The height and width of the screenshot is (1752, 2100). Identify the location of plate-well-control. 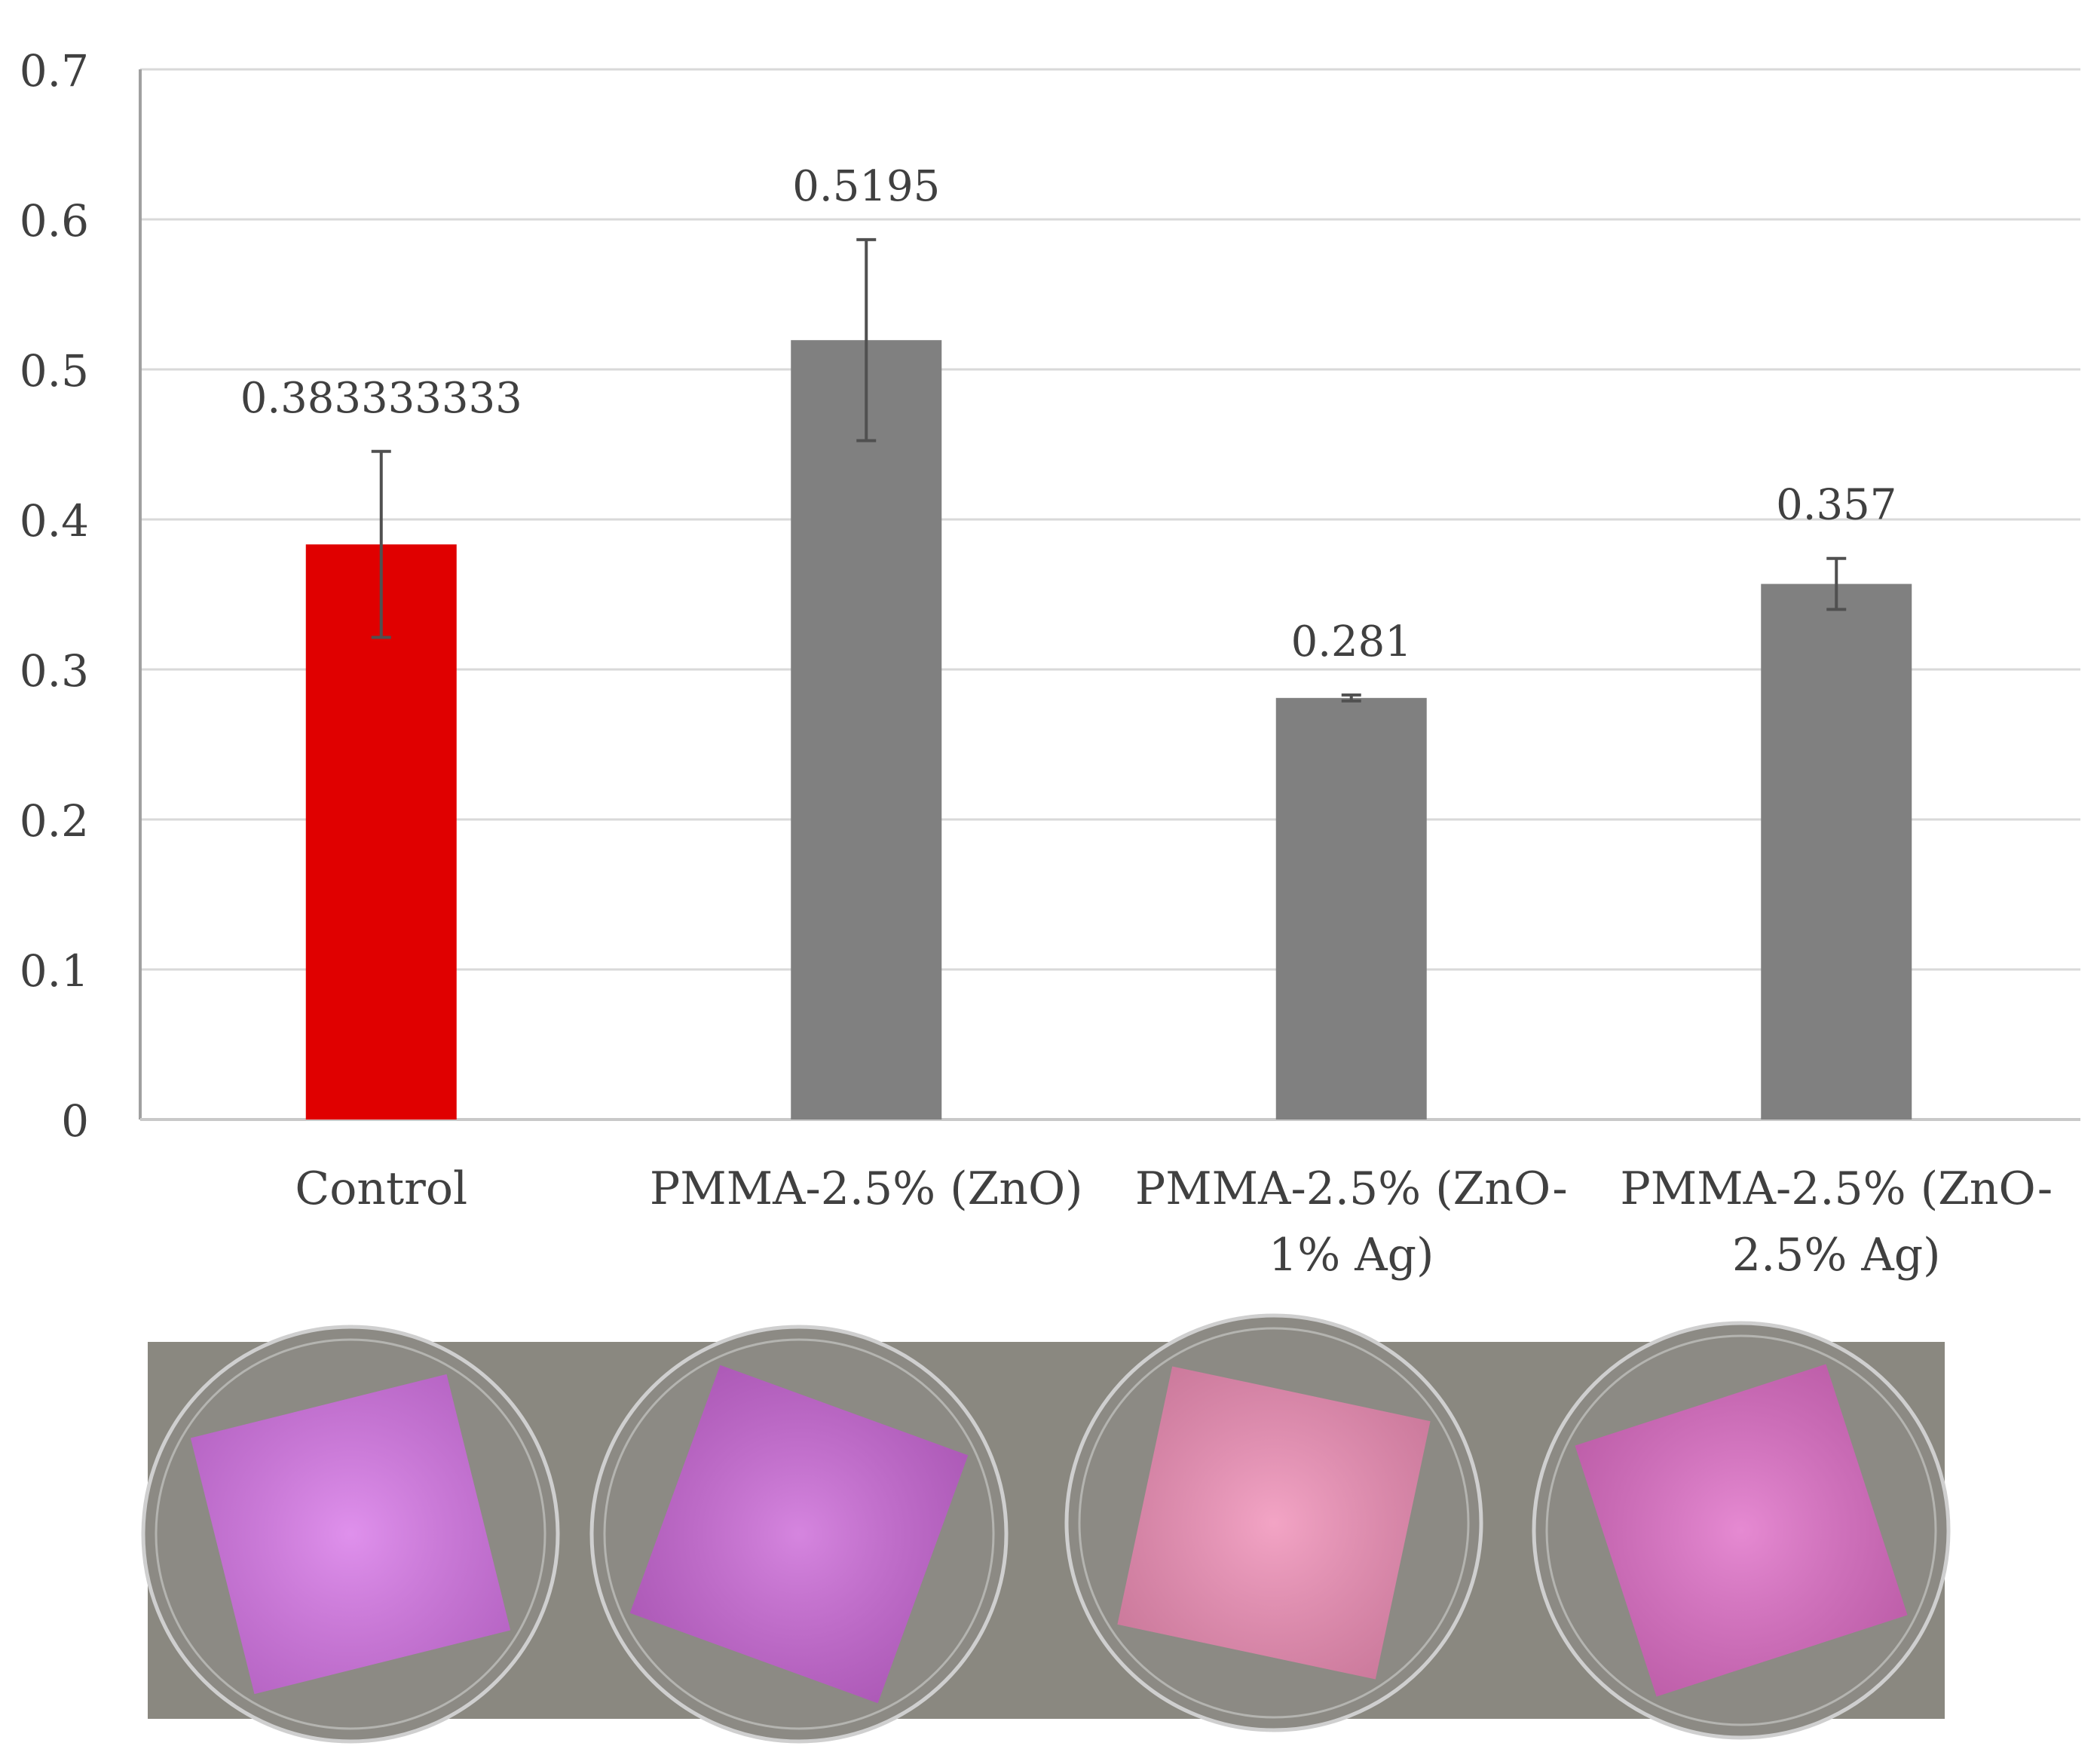
(350, 1534).